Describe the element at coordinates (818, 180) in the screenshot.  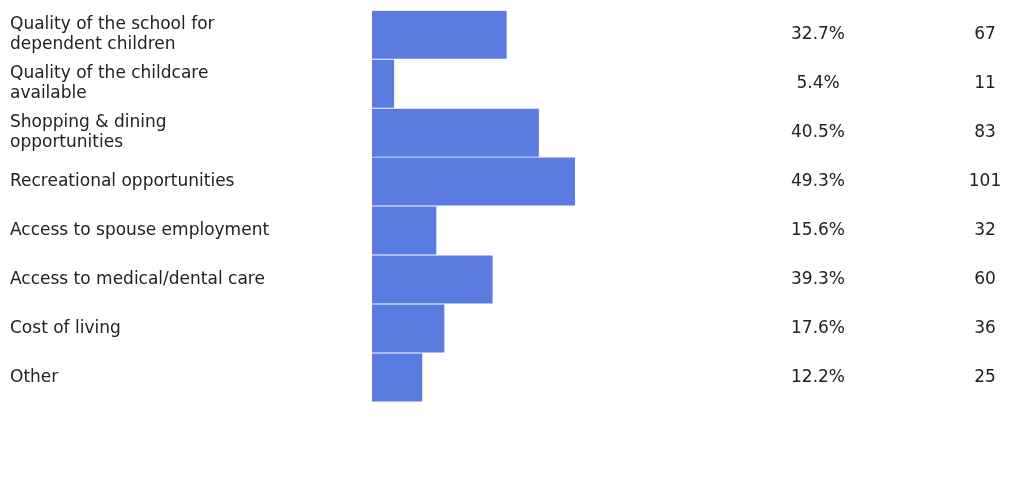
I see `text: 49.3%` at that location.